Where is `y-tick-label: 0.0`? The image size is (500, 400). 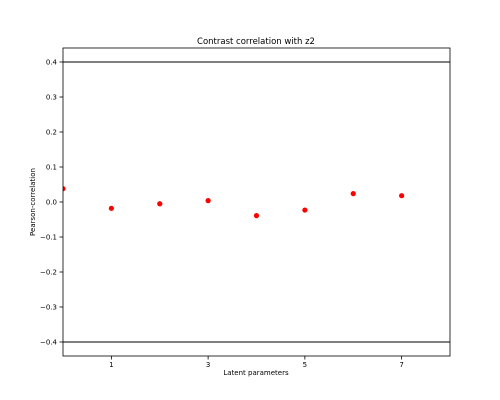 y-tick-label: 0.0 is located at coordinates (51, 203).